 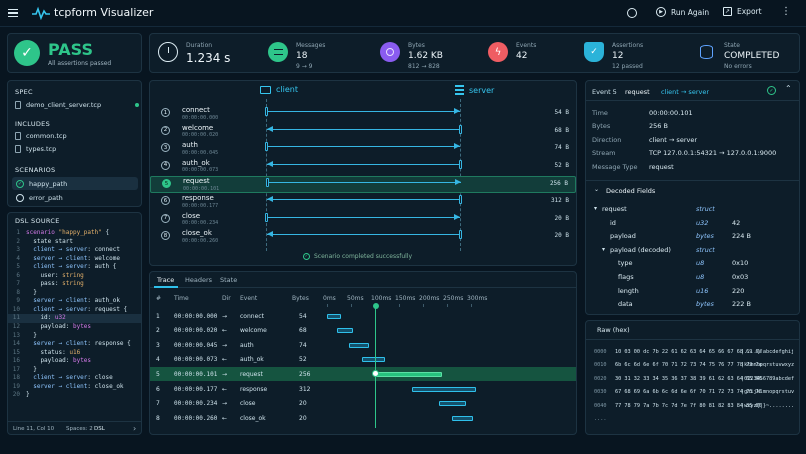 I want to click on sequence-message: 7 close 00:00:00.234 20 B, so click(x=363, y=220).